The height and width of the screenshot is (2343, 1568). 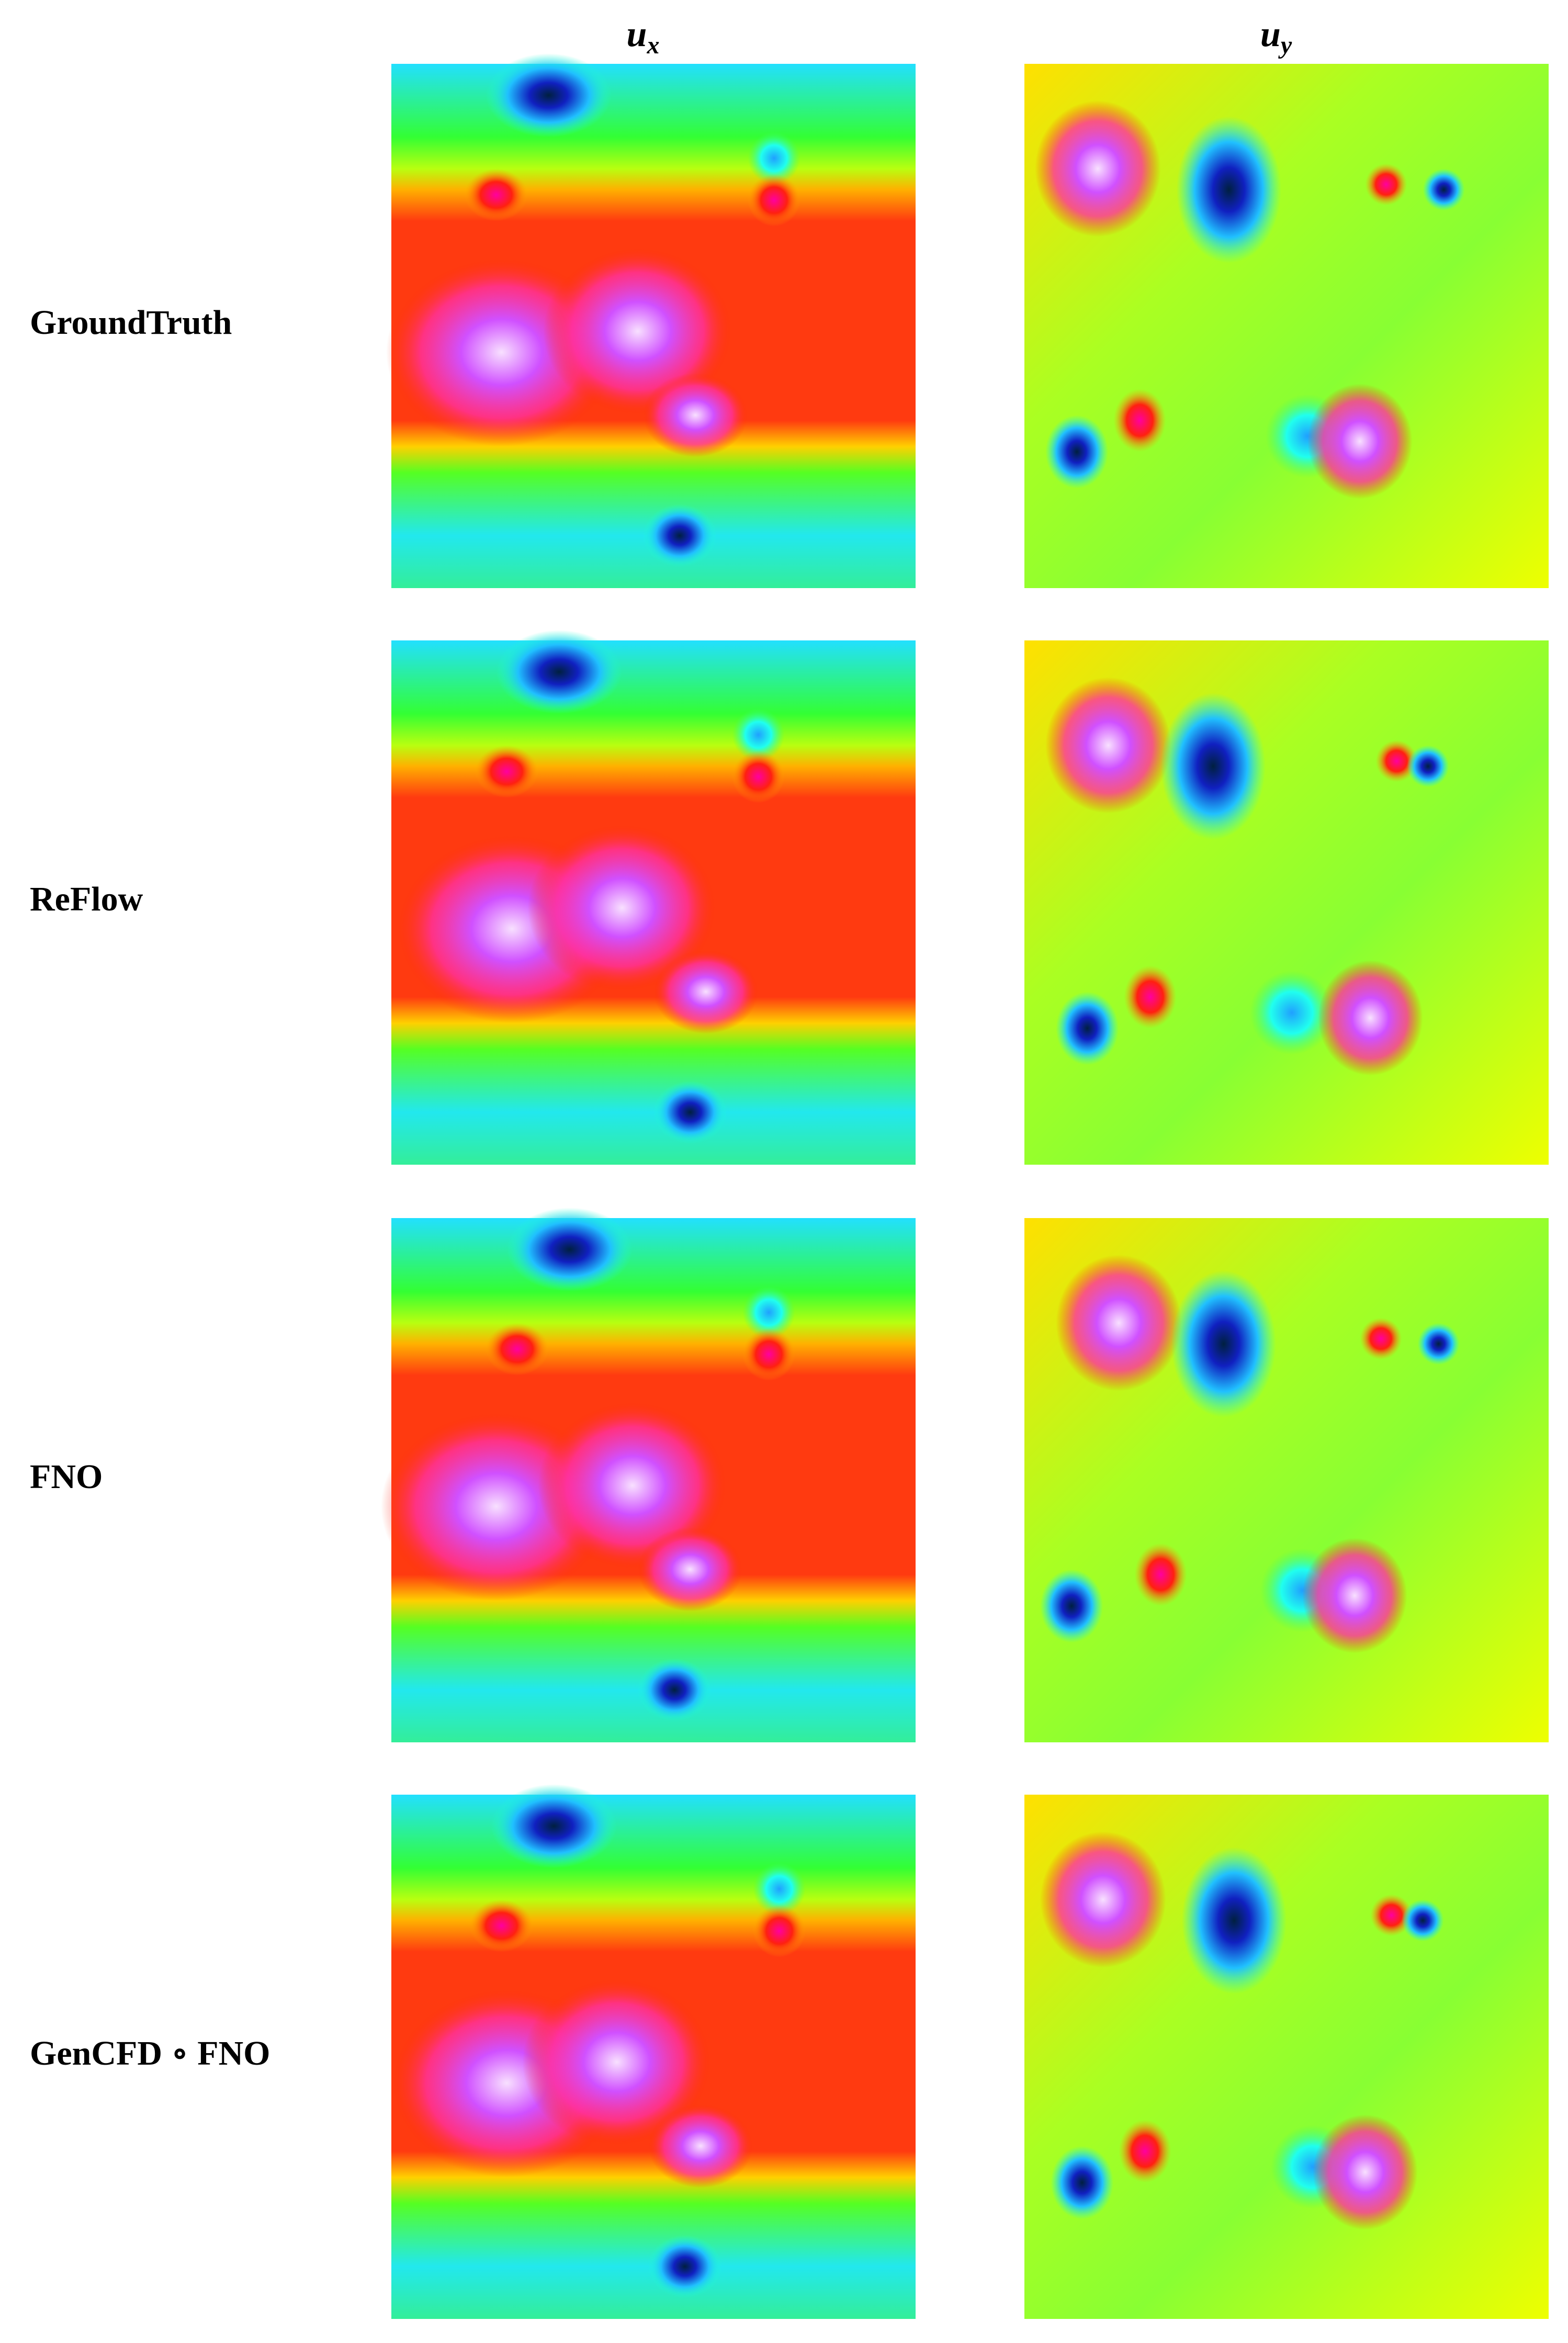 I want to click on header-subscript: x, so click(x=652, y=45).